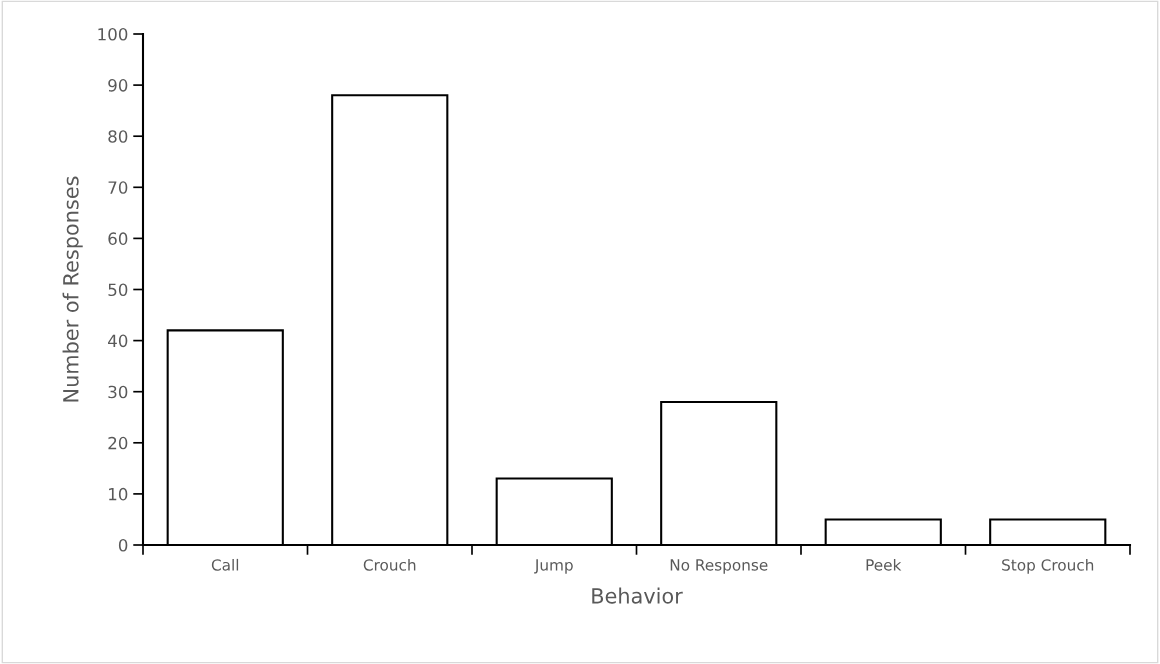 This screenshot has height=664, width=1160. Describe the element at coordinates (118, 494) in the screenshot. I see `y-tick-label: 10` at that location.